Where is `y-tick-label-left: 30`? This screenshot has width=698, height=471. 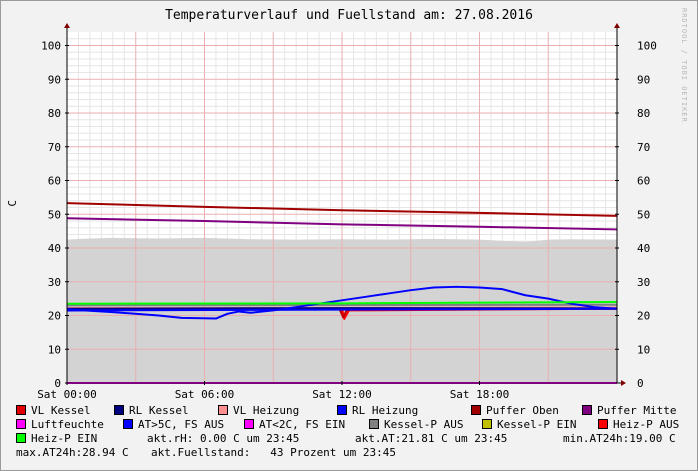
y-tick-label-left: 30 is located at coordinates (54, 282).